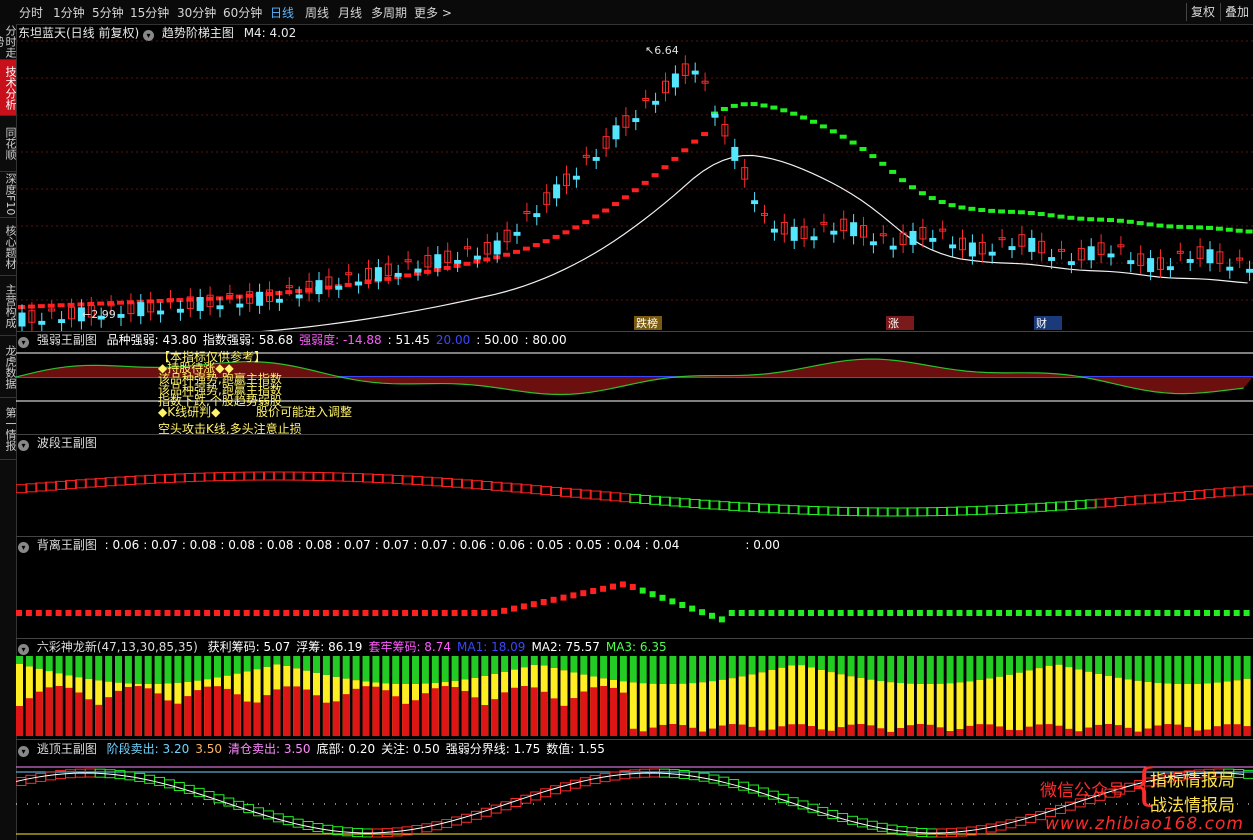 The height and width of the screenshot is (840, 1253). What do you see at coordinates (350, 13) in the screenshot?
I see `period-tab-8: 月线` at bounding box center [350, 13].